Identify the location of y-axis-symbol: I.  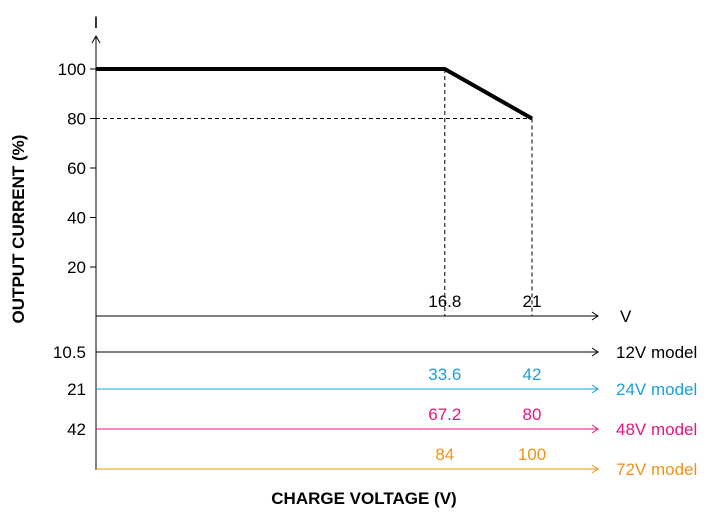
(96, 22).